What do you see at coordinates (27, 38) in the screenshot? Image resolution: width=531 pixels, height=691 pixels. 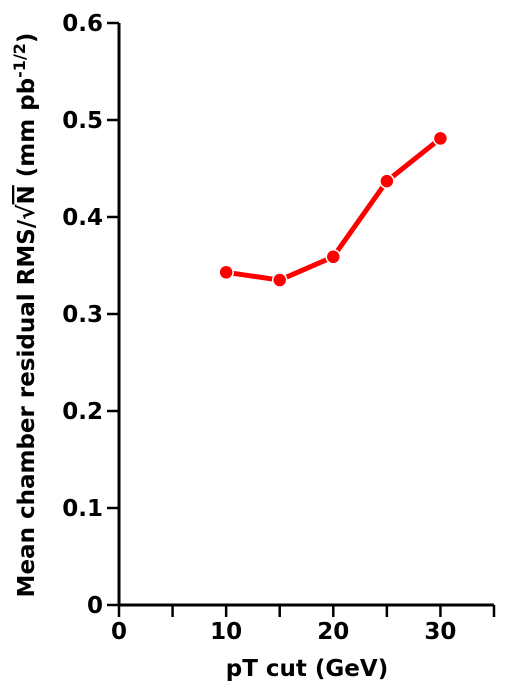 I see `y-axis-label-unit-suffix: )` at bounding box center [27, 38].